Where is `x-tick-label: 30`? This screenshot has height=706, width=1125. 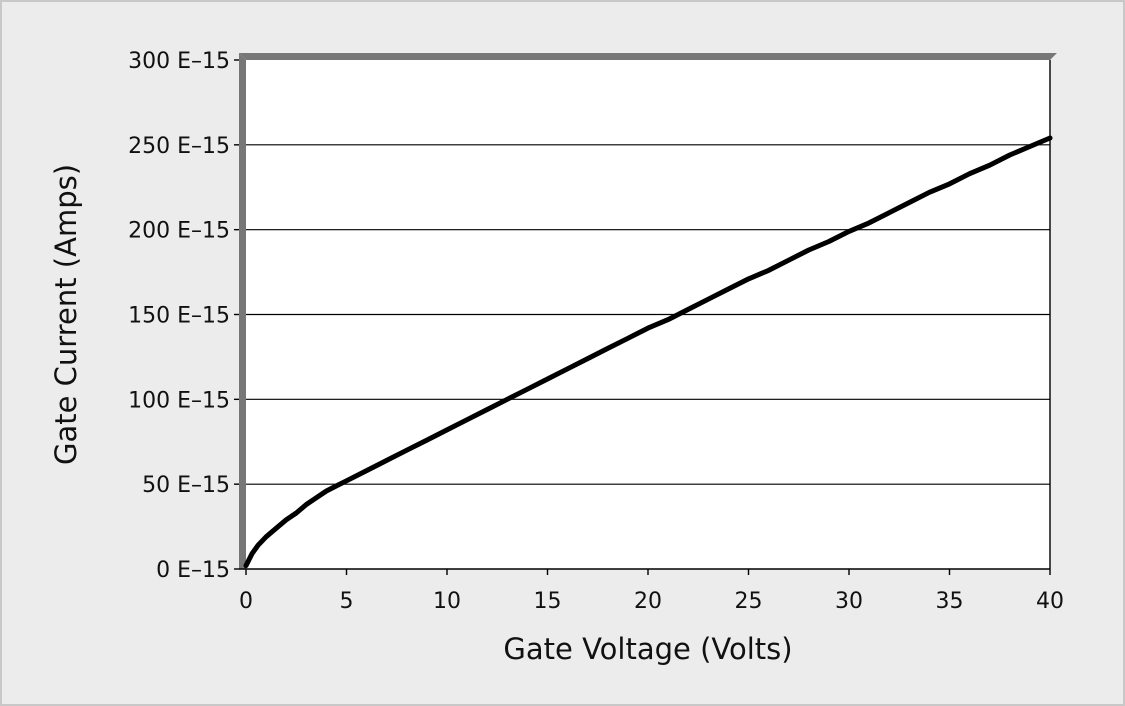
x-tick-label: 30 is located at coordinates (849, 601).